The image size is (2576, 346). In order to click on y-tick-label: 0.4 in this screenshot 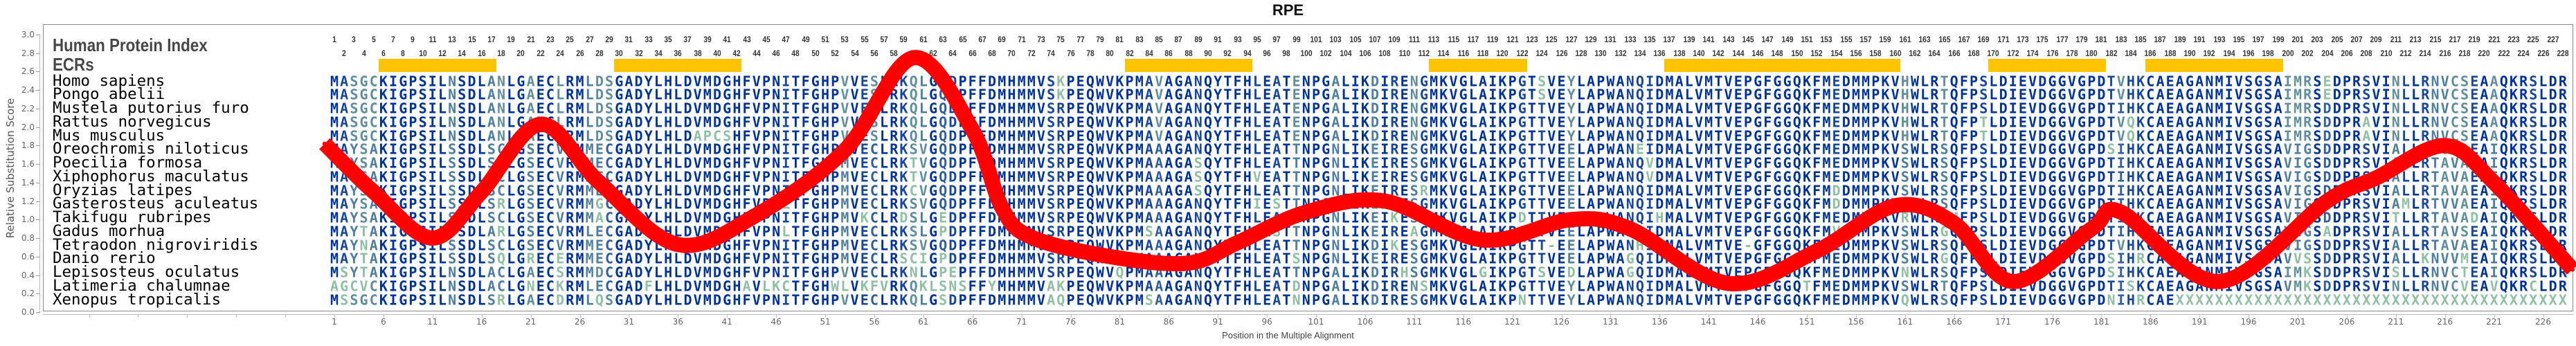, I will do `click(27, 275)`.